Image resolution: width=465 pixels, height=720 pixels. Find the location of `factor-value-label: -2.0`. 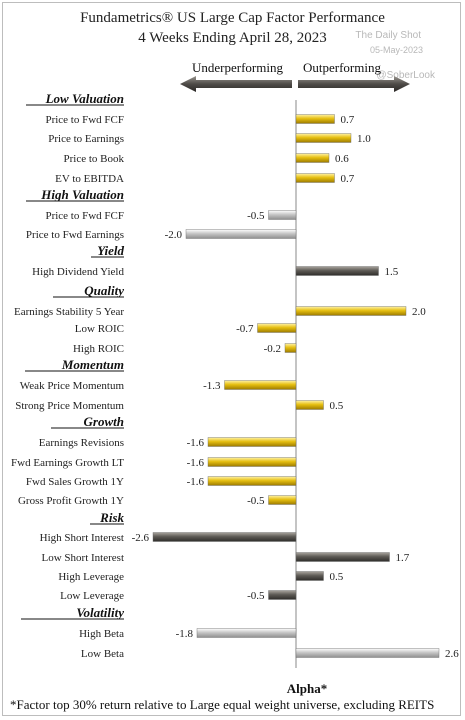

factor-value-label: -2.0 is located at coordinates (174, 235).